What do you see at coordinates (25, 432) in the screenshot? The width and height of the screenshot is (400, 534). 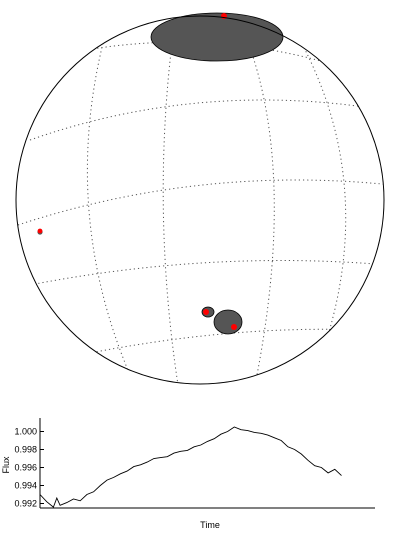 I see `y-tick-label: 1.000` at bounding box center [25, 432].